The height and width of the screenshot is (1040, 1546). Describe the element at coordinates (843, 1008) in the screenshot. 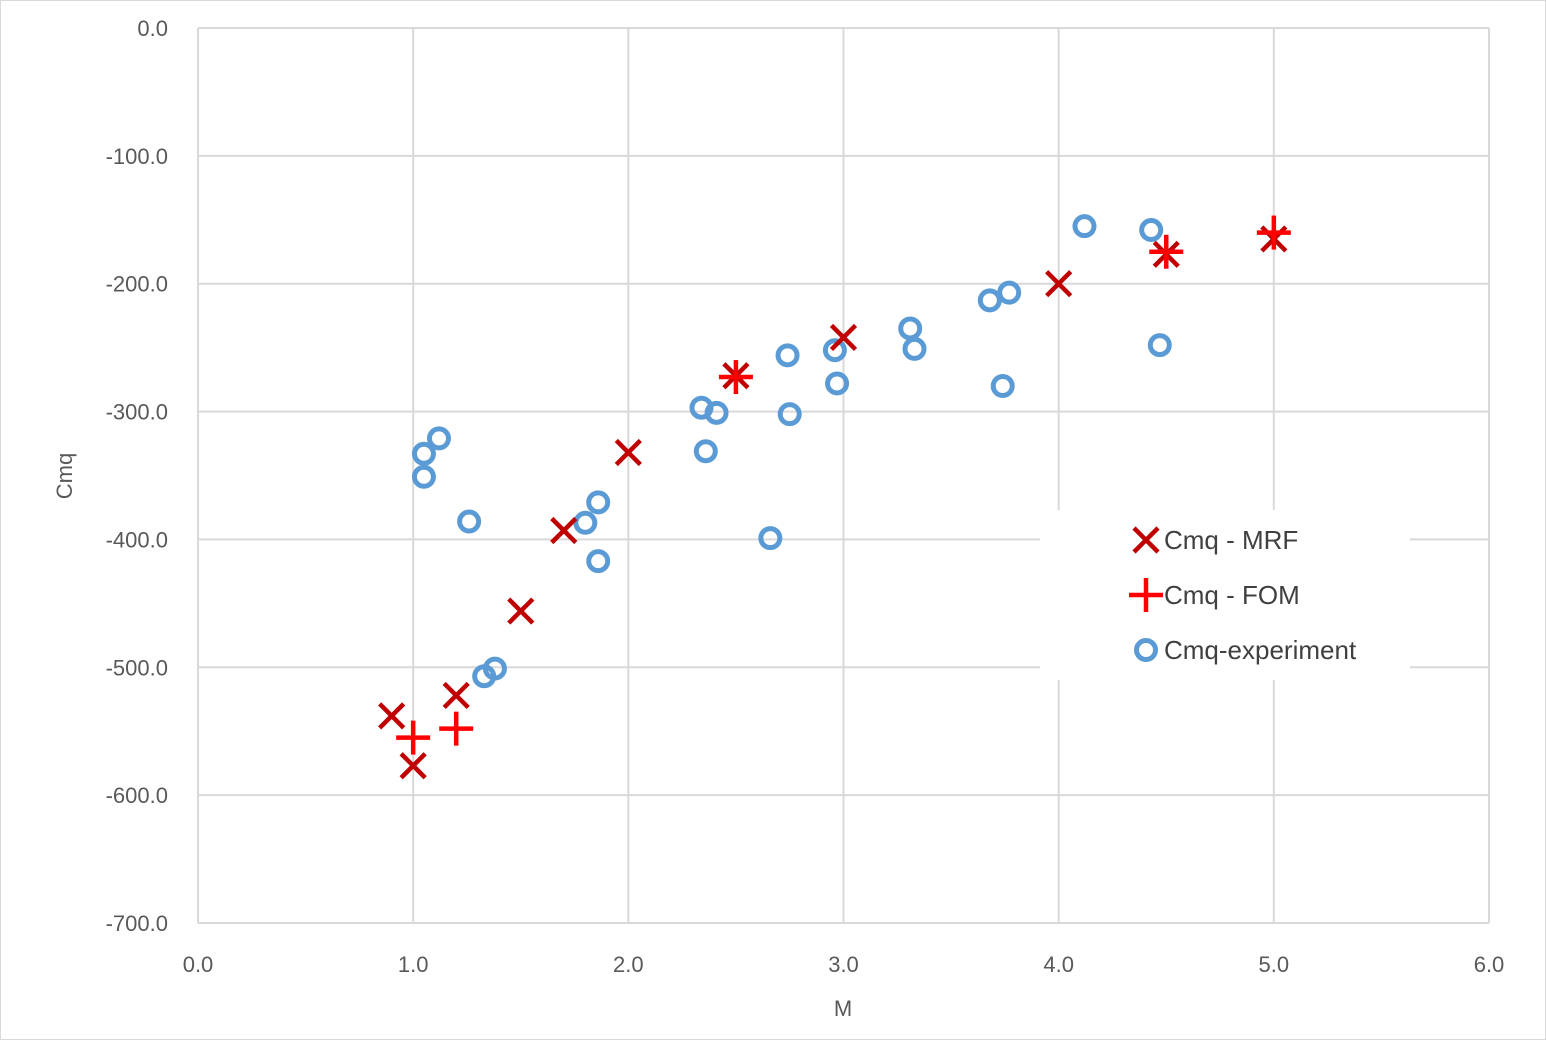

I see `x-axis-title: M` at that location.